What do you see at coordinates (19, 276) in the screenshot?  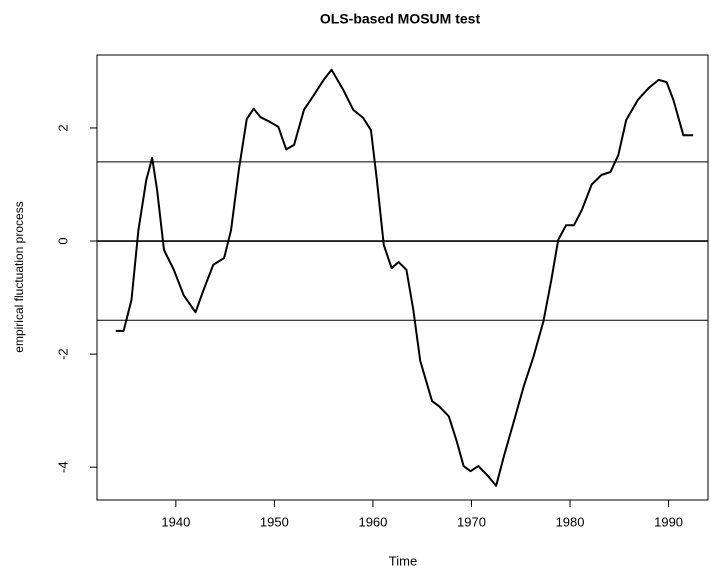 I see `y-axis-label: empirical fluctuation process` at bounding box center [19, 276].